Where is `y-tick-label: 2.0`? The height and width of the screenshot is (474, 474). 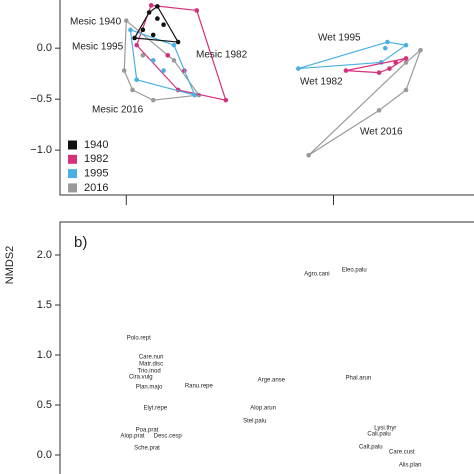 y-tick-label: 2.0 is located at coordinates (44, 255).